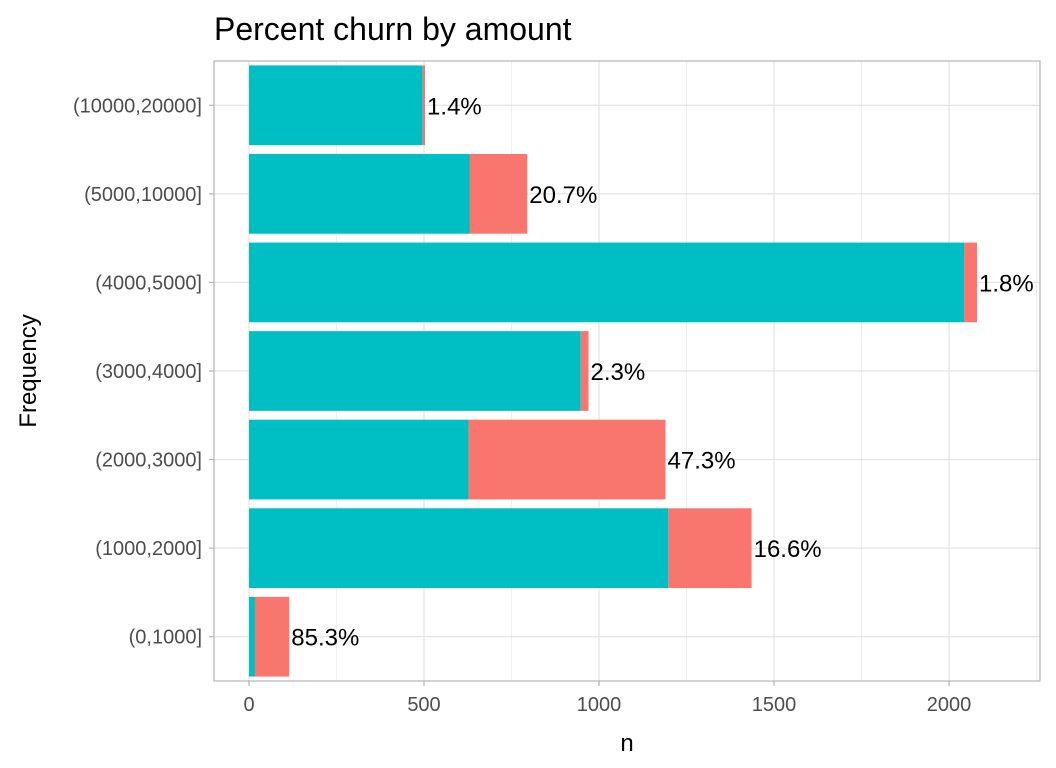 The width and height of the screenshot is (1056, 768). What do you see at coordinates (423, 705) in the screenshot?
I see `x-tick-label-1: 500` at bounding box center [423, 705].